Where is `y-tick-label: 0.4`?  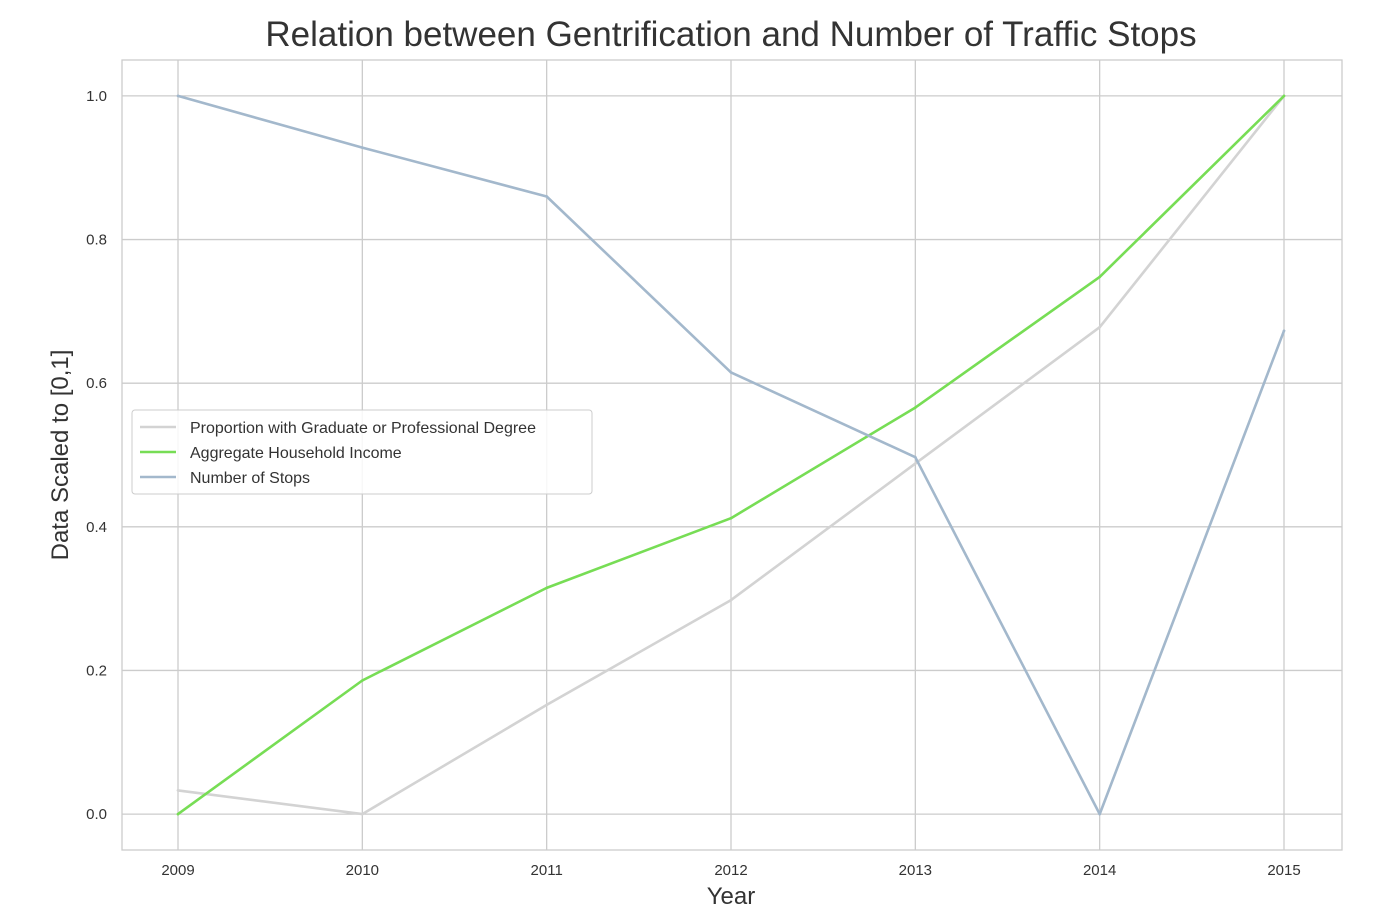
y-tick-label: 0.4 is located at coordinates (96, 527).